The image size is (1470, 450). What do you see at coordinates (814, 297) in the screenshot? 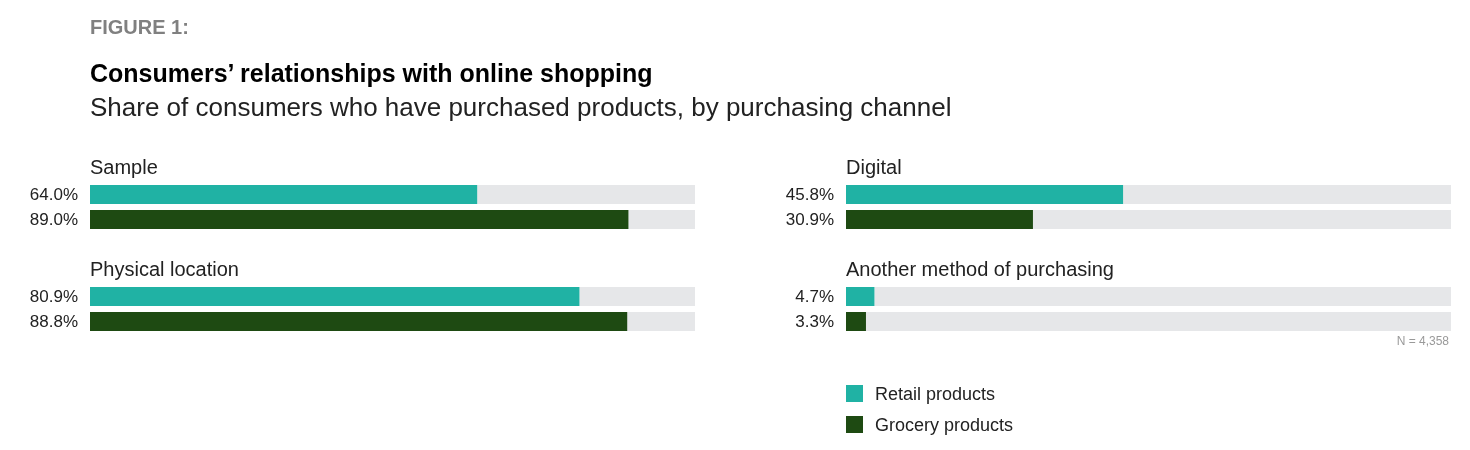
I see `data-label: 4.7%` at bounding box center [814, 297].